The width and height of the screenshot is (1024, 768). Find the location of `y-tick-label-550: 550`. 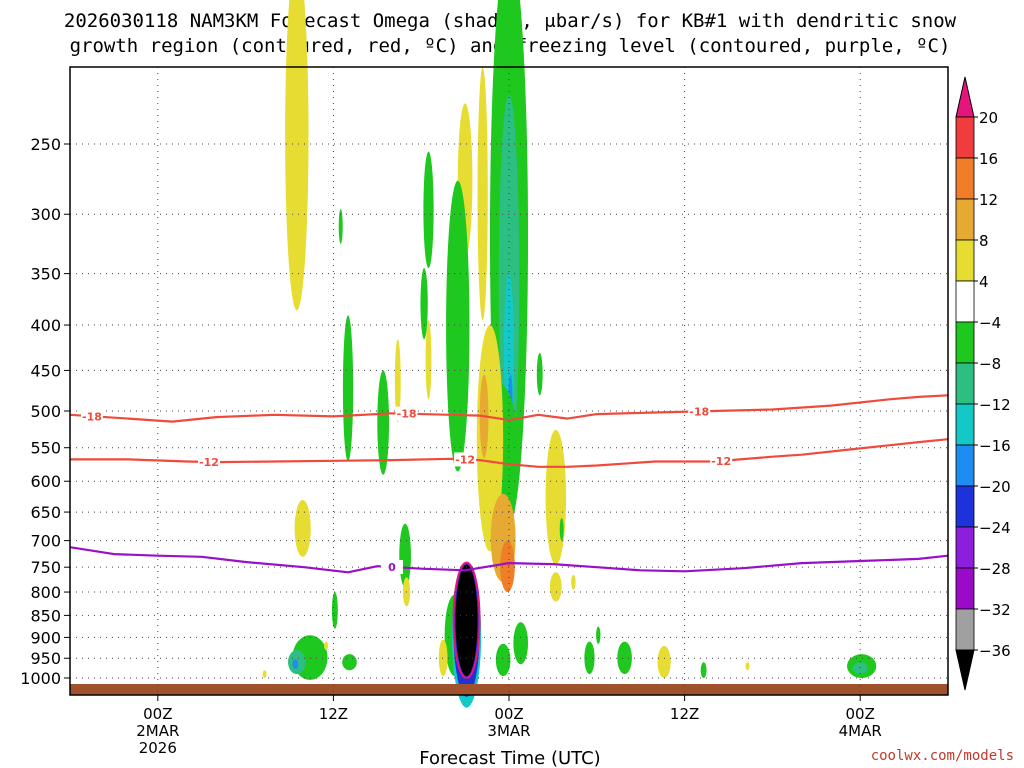

y-tick-label-550: 550 is located at coordinates (45, 448).